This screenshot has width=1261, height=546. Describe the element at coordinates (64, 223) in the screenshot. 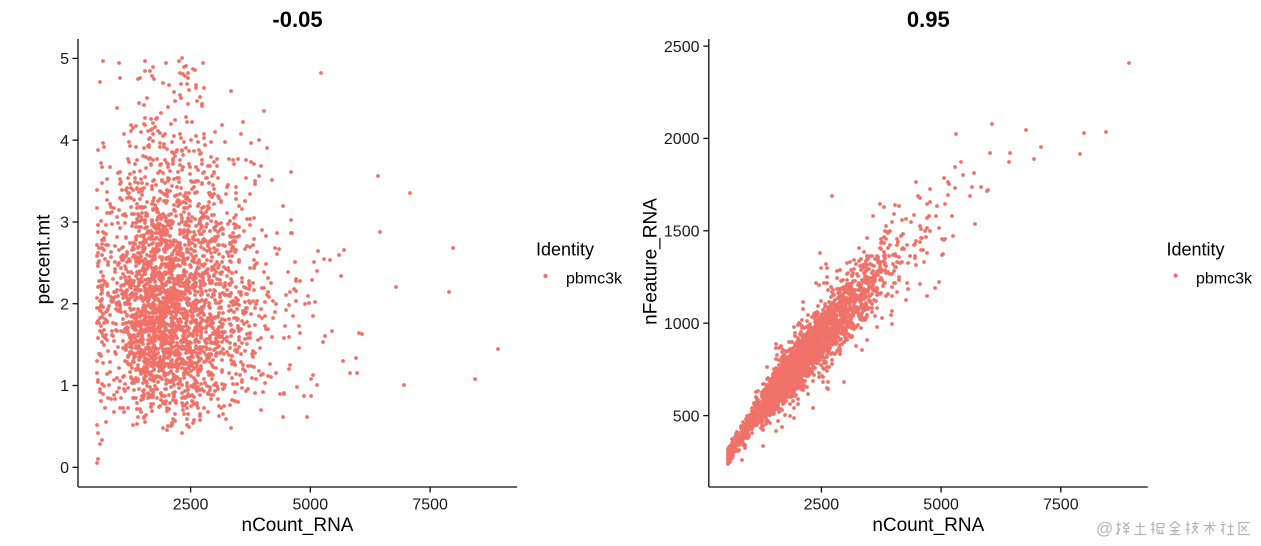

I see `svg-text: 3` at that location.